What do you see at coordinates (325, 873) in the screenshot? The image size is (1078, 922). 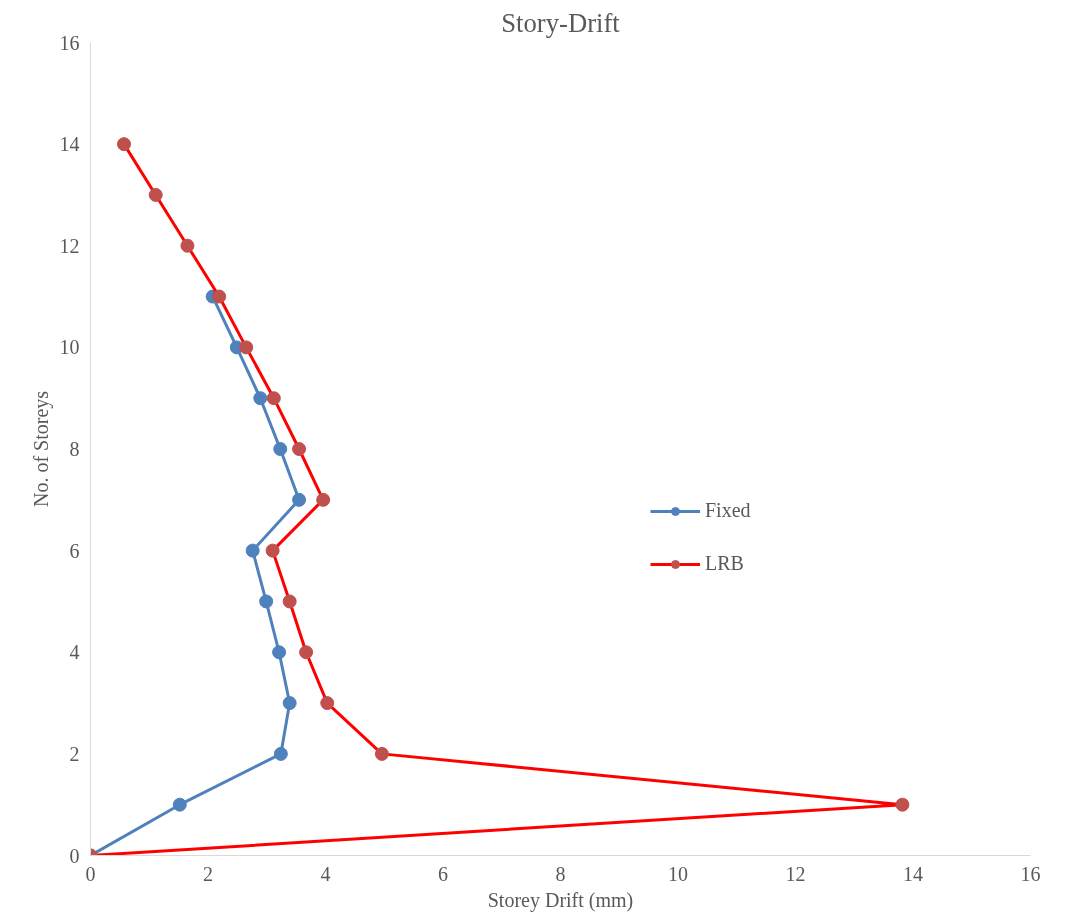 I see `x-tick-label: 4` at bounding box center [325, 873].